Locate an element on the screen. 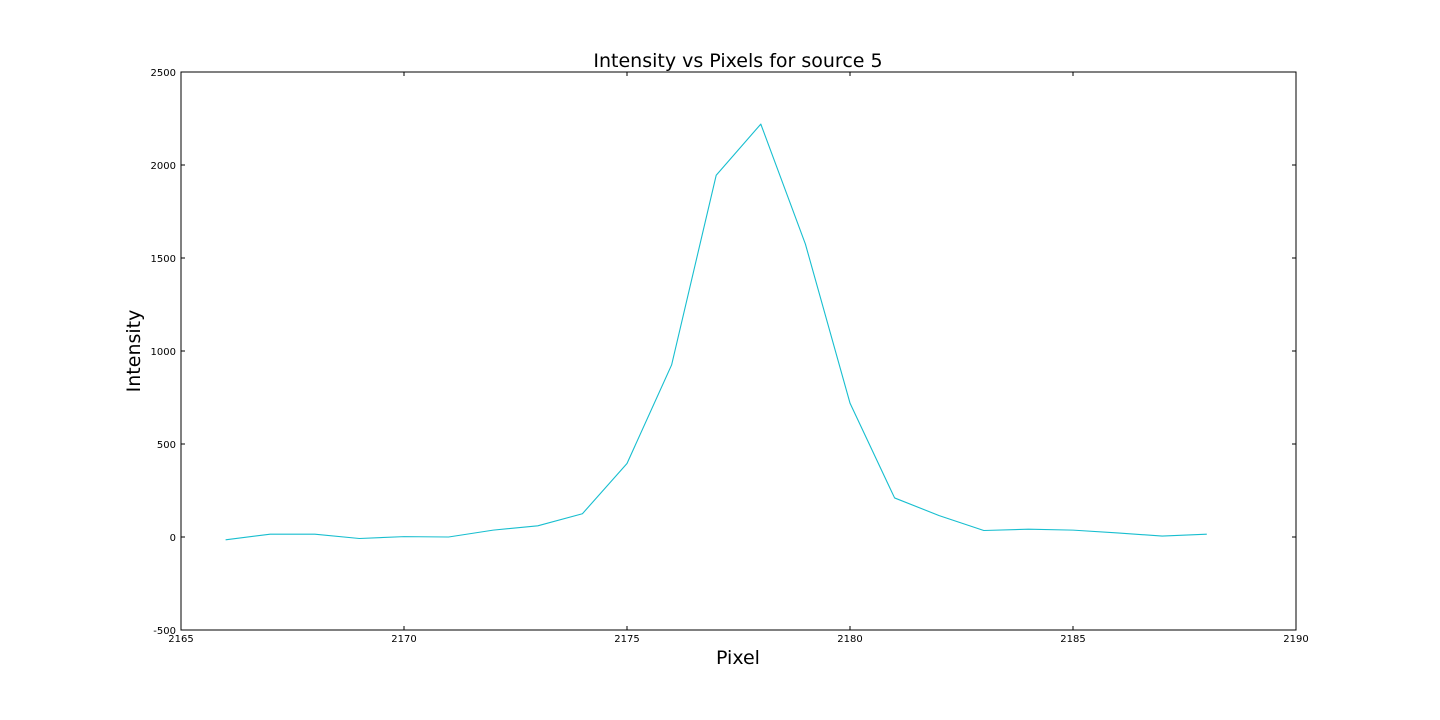  y-tick-label: 0 is located at coordinates (173, 538).